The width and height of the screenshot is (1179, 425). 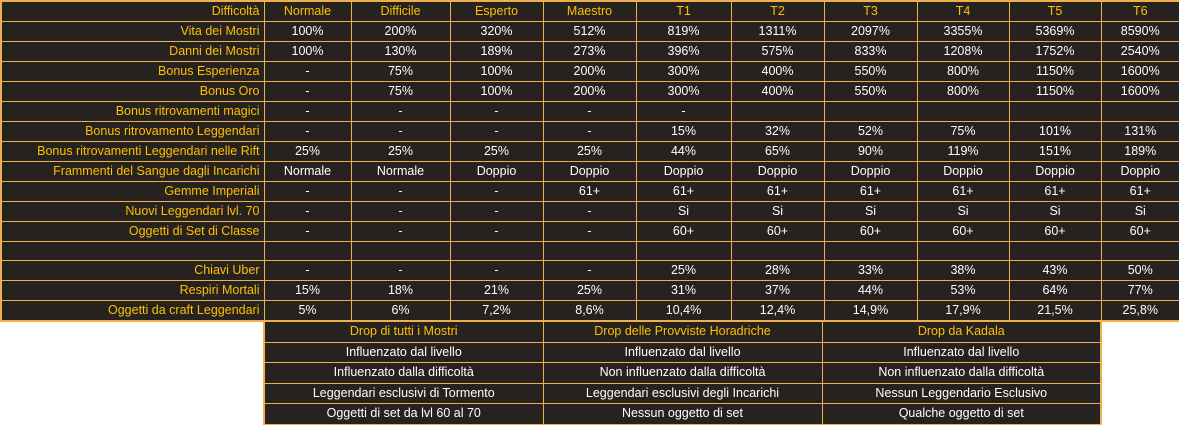 I want to click on value-cell: 43%, so click(x=1055, y=270).